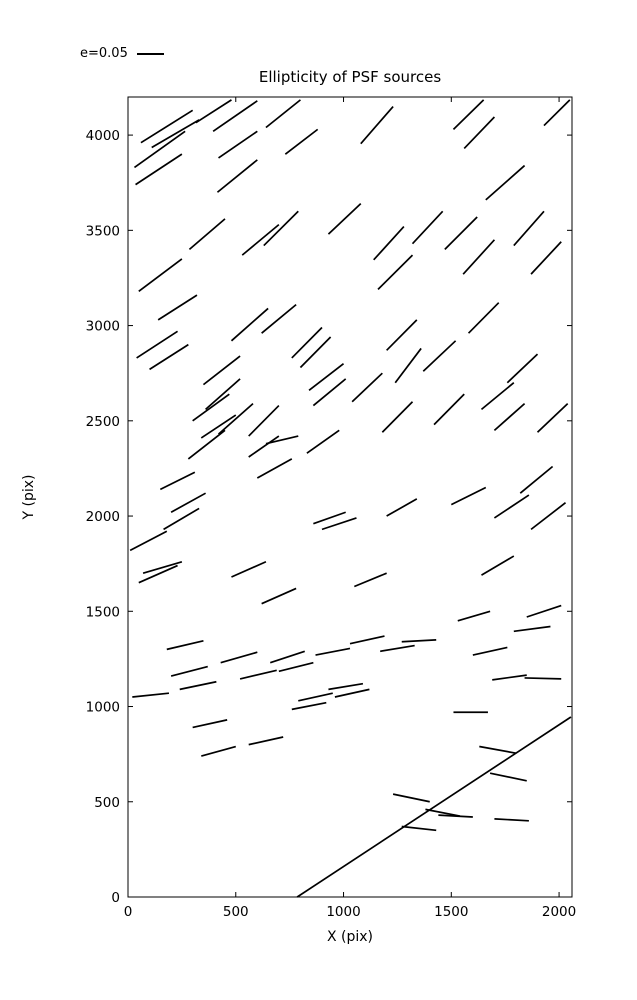  I want to click on y-axis-label: Y (pix), so click(29, 498).